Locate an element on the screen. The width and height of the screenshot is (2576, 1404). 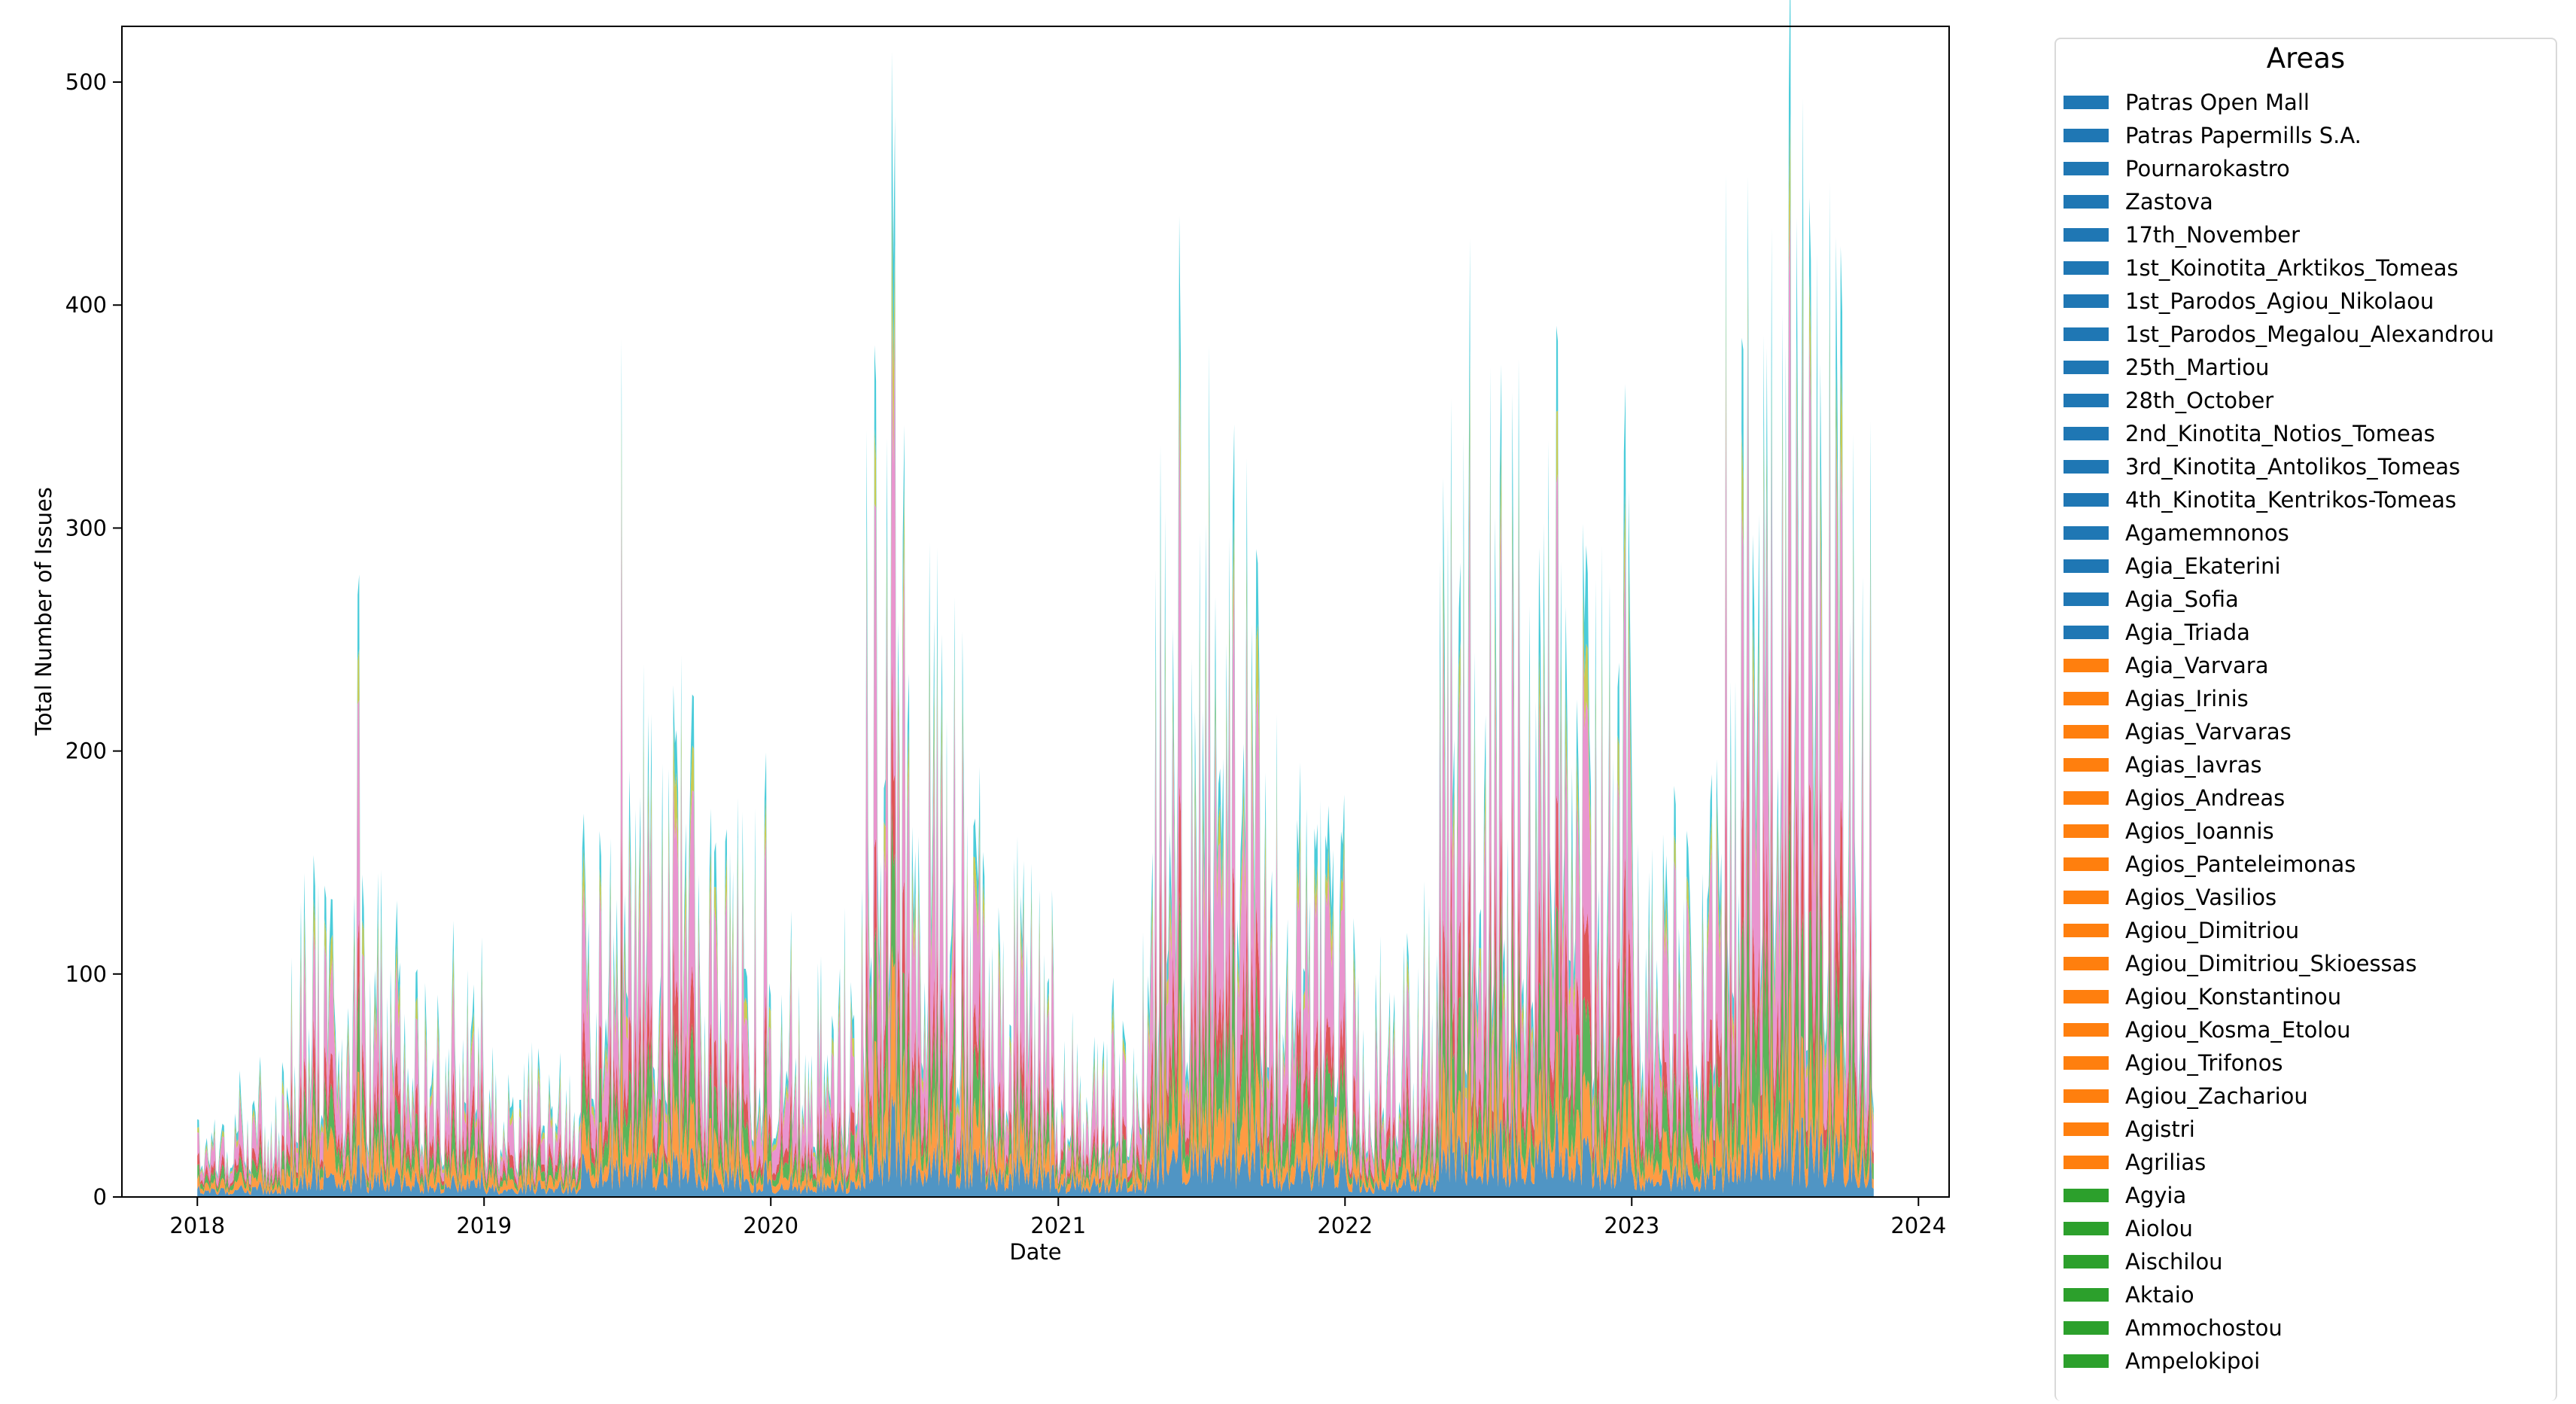
legend-label: 3rd_Kinotita_Antolikos_Tomeas is located at coordinates (2293, 467).